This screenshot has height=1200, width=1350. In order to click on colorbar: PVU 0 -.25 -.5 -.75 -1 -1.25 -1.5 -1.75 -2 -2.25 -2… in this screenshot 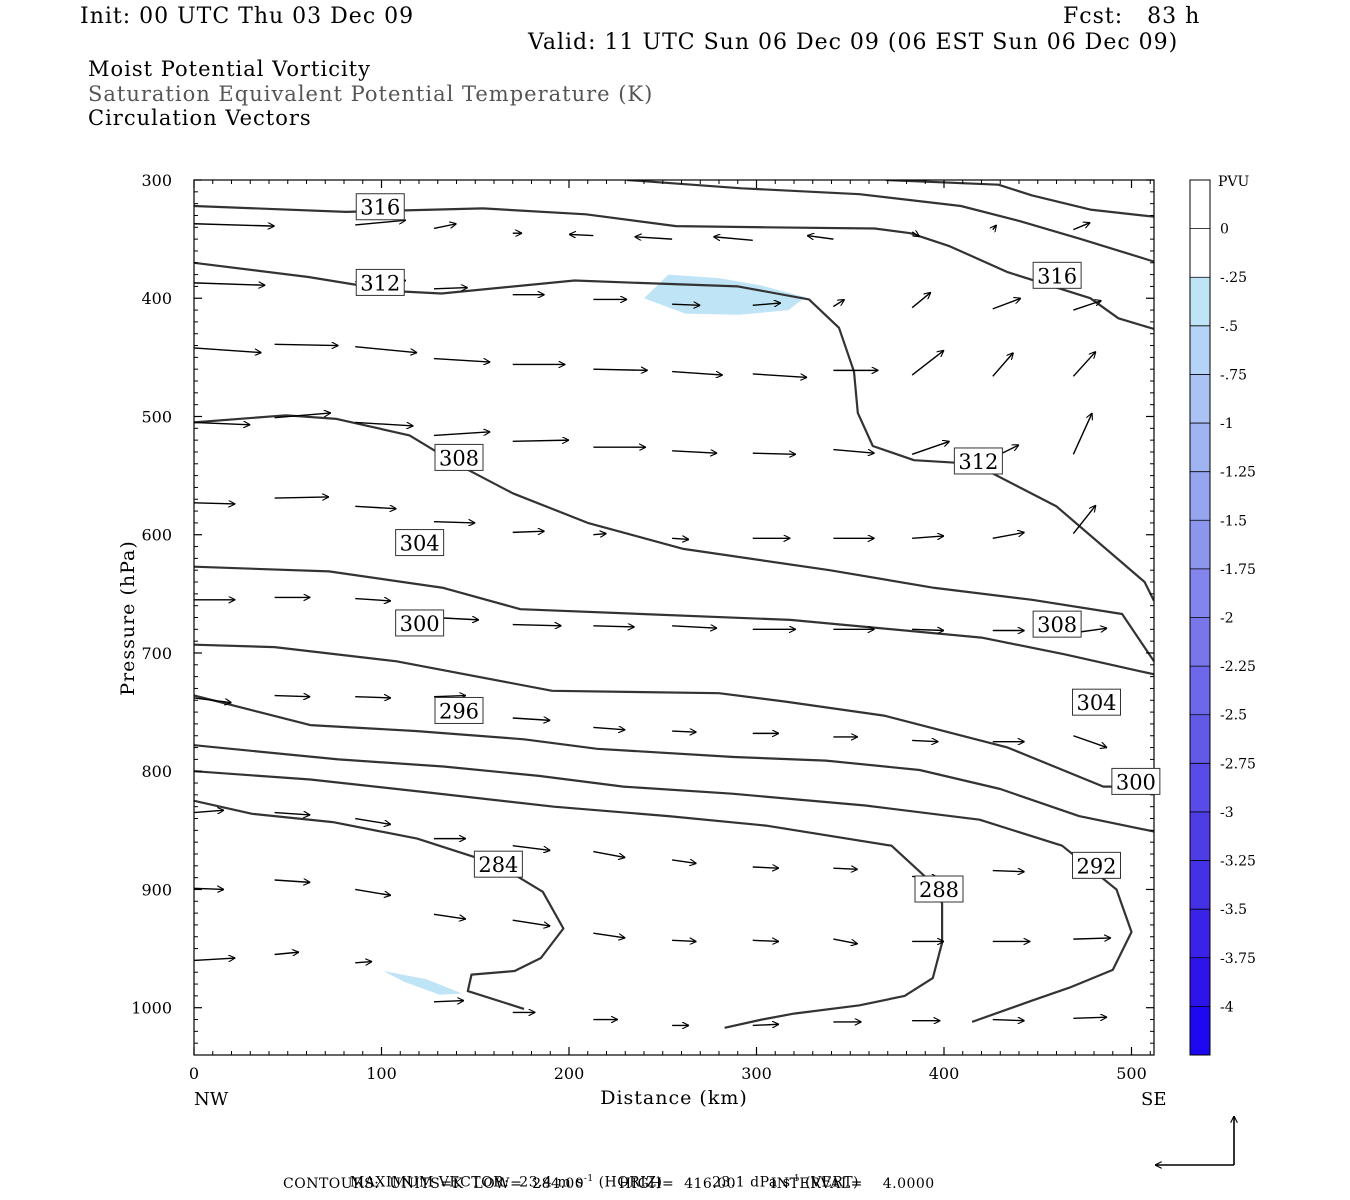, I will do `click(1222, 615)`.